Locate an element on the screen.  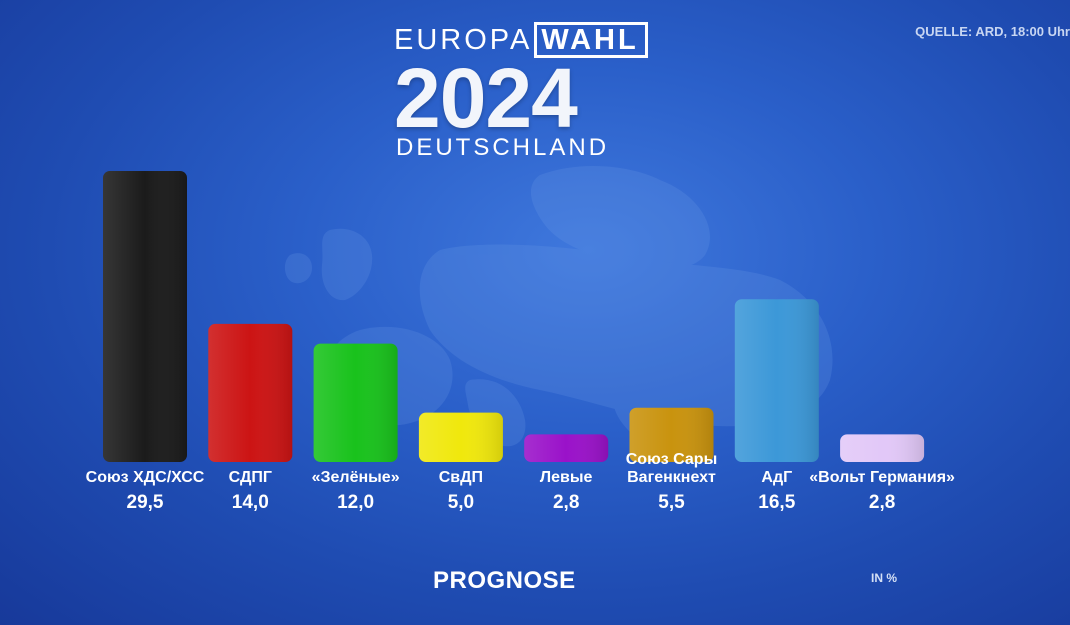
value-label-4: 2,8 is located at coordinates (566, 502).